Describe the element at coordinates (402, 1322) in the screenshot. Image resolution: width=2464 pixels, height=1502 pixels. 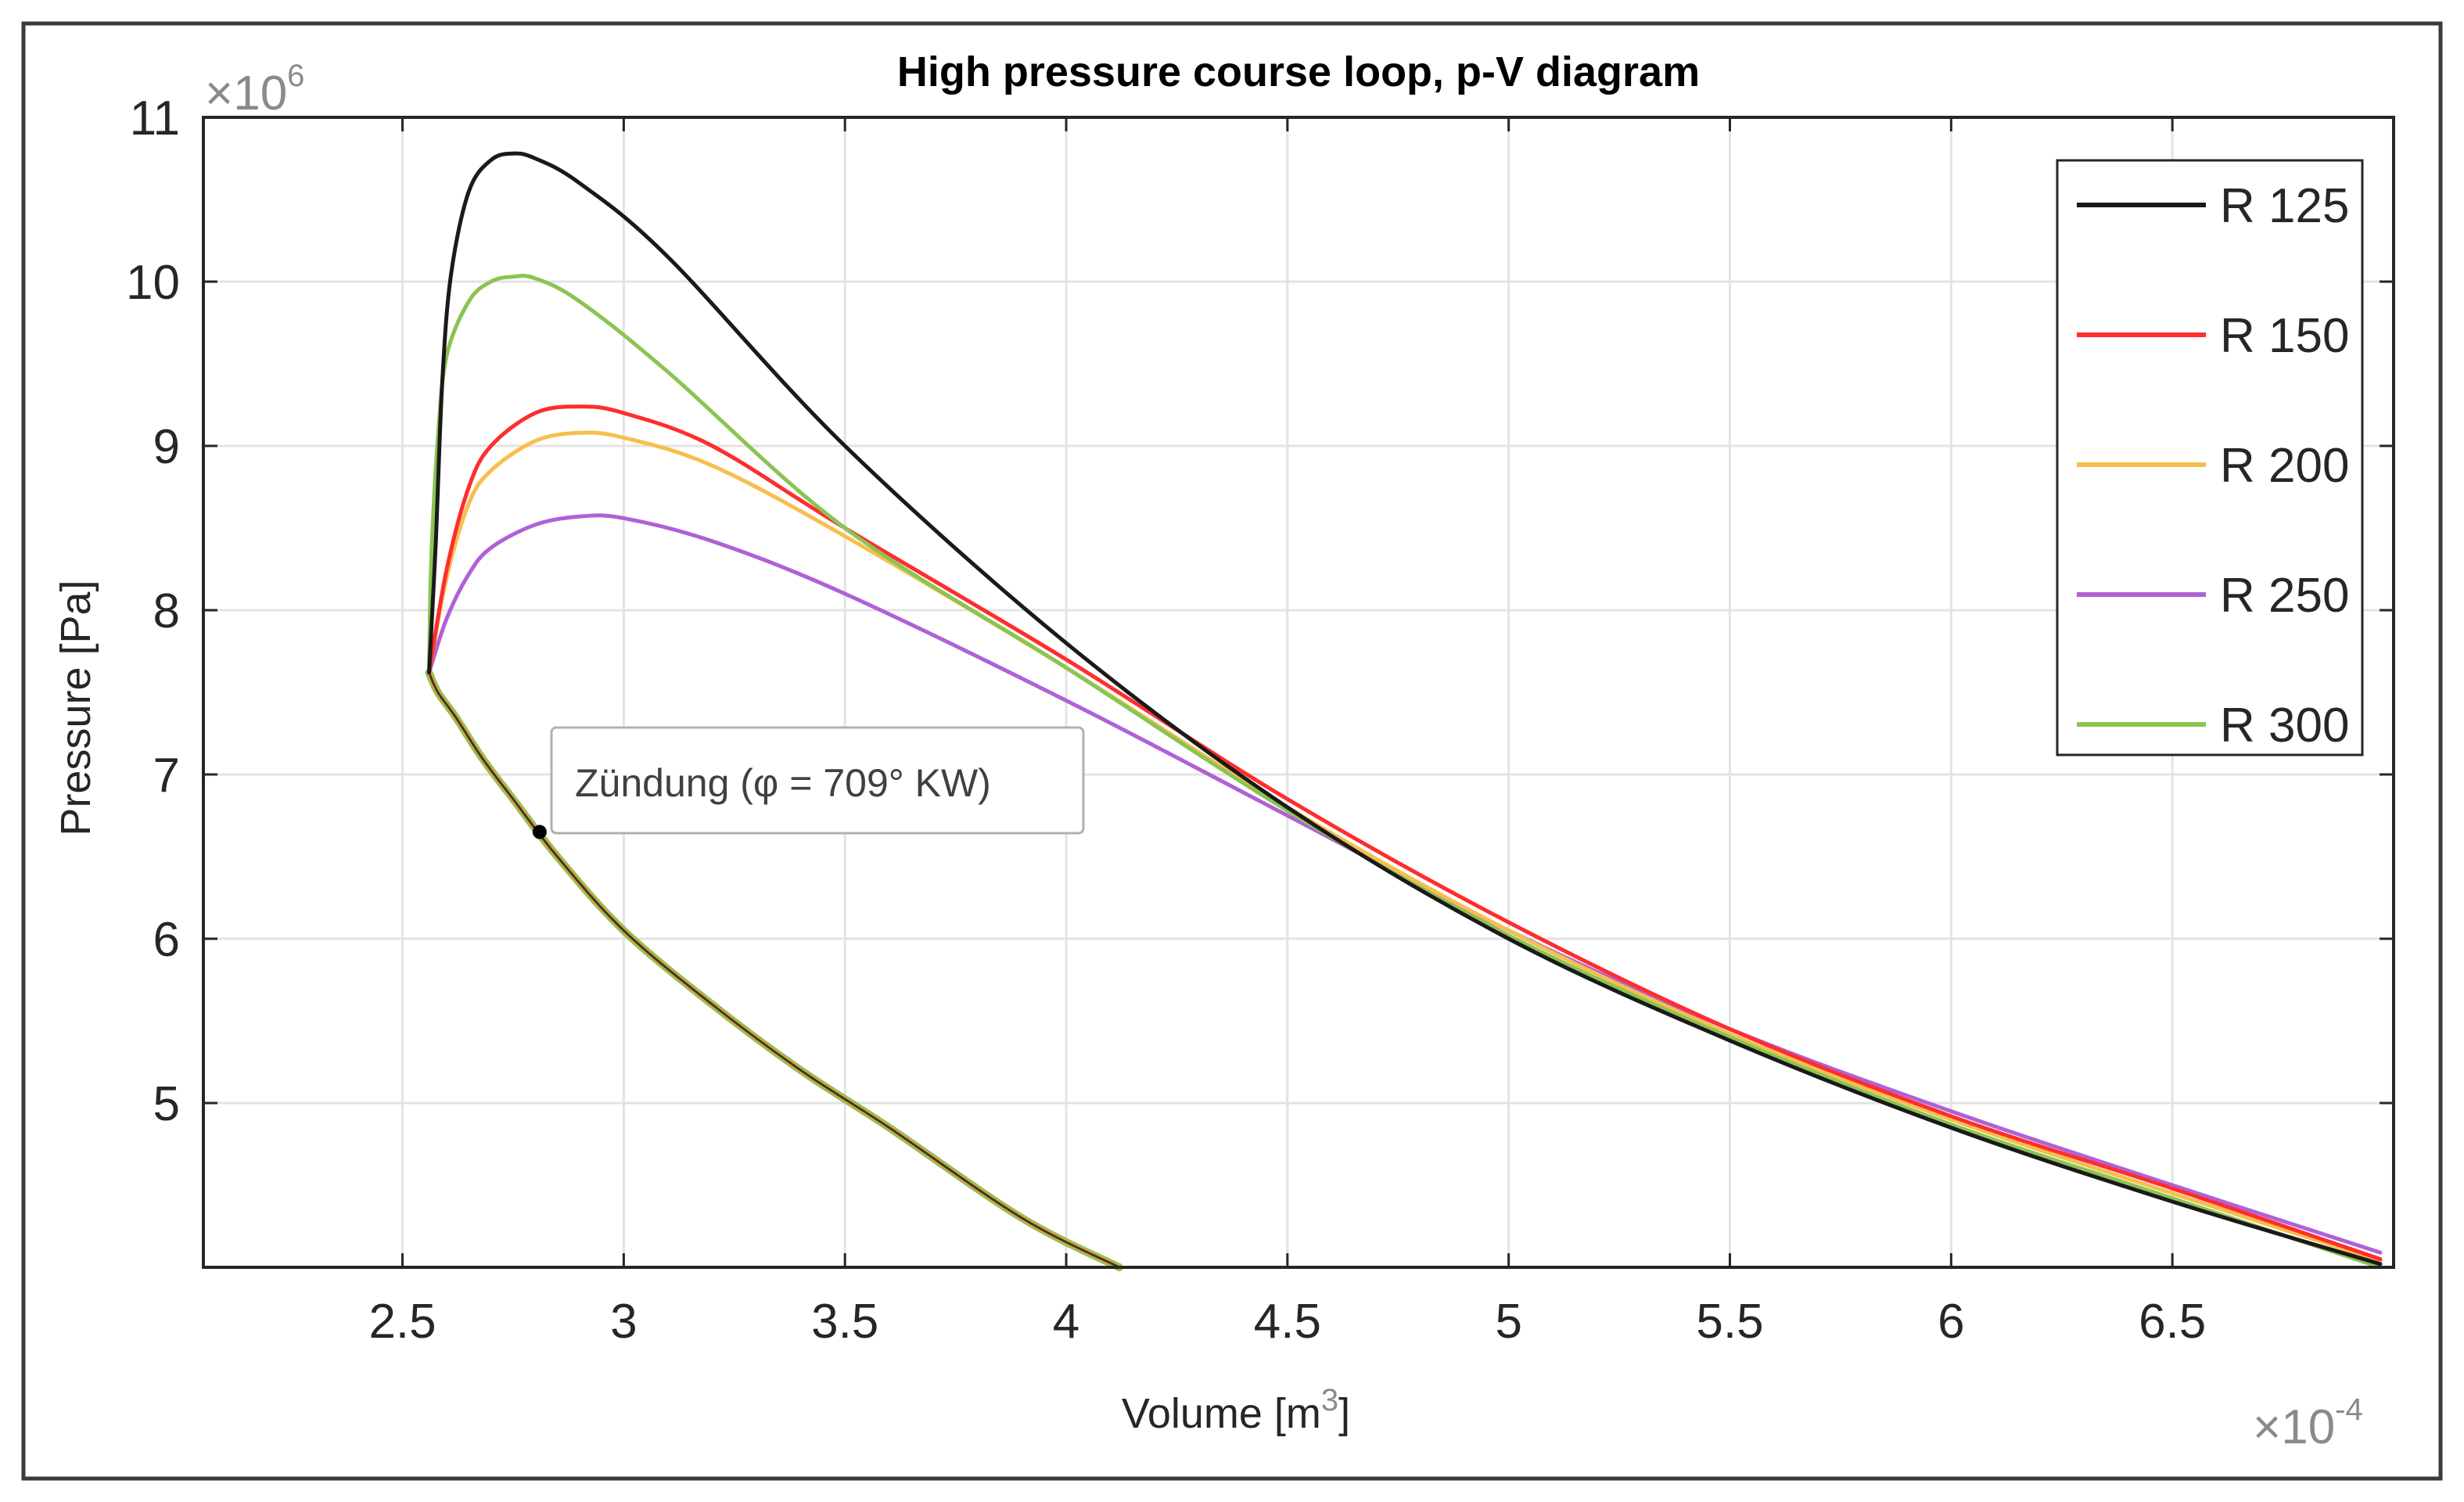
I see `x-tick-label: 2.5` at that location.